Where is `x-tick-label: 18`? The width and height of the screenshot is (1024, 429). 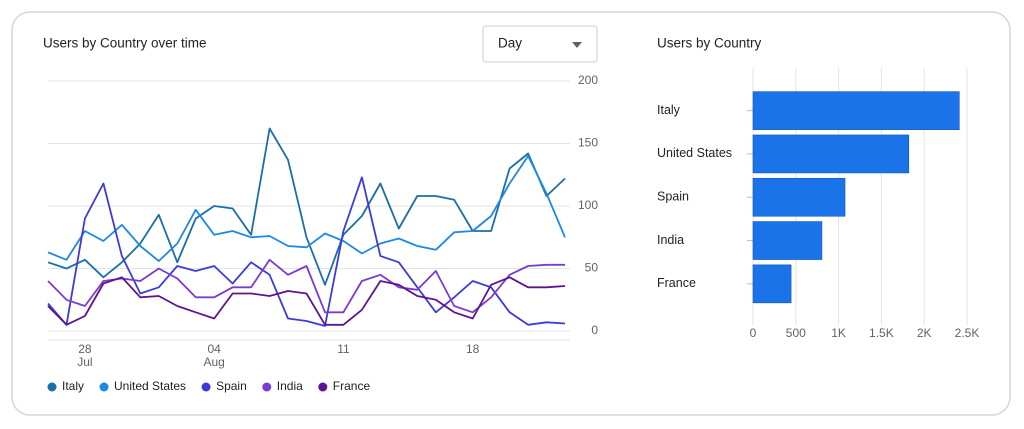
x-tick-label: 18 is located at coordinates (473, 349).